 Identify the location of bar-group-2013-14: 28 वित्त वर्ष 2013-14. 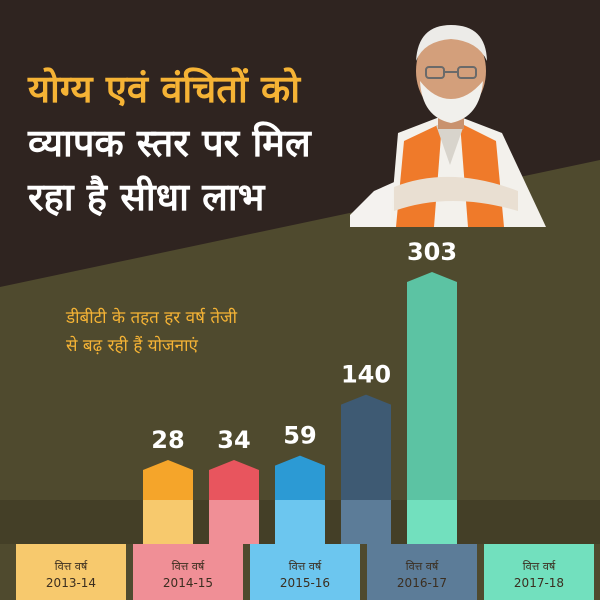
(104, 513).